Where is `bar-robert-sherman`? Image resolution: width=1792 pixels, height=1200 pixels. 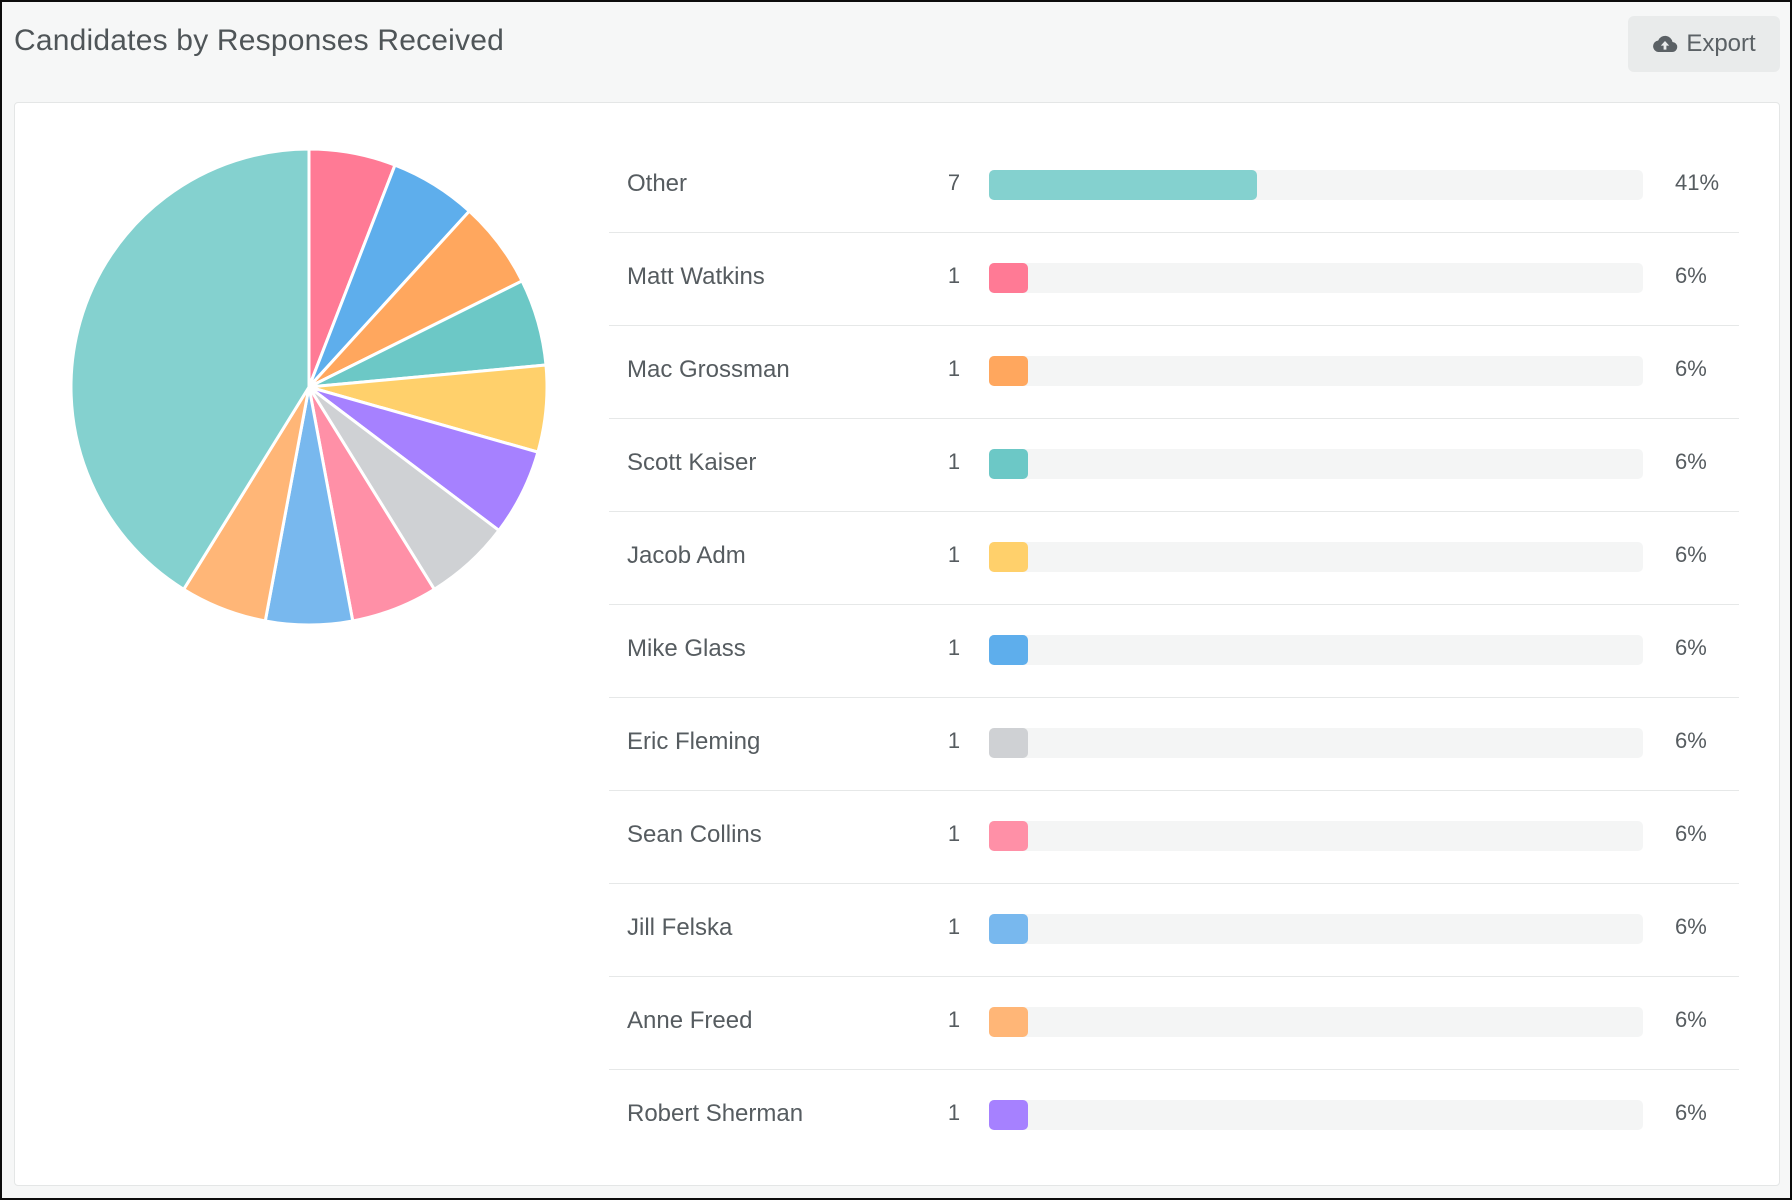
bar-robert-sherman is located at coordinates (1009, 1115).